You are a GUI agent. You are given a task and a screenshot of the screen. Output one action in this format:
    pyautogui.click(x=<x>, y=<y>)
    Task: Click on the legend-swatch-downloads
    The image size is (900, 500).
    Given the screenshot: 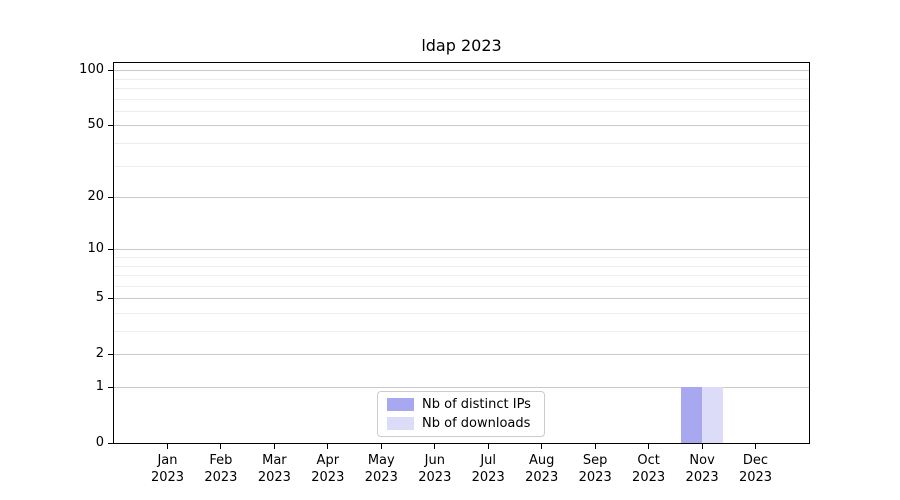 What is the action you would take?
    pyautogui.click(x=400, y=423)
    